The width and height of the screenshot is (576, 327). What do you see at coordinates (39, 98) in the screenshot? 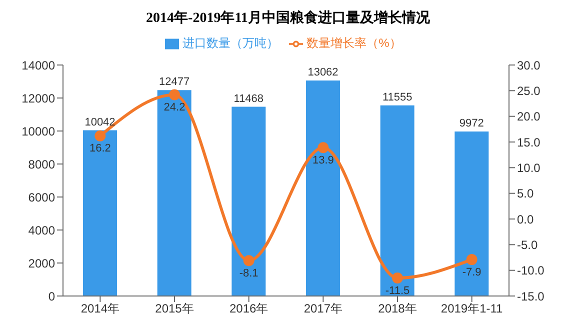
I see `y-tick-label: 12000` at bounding box center [39, 98].